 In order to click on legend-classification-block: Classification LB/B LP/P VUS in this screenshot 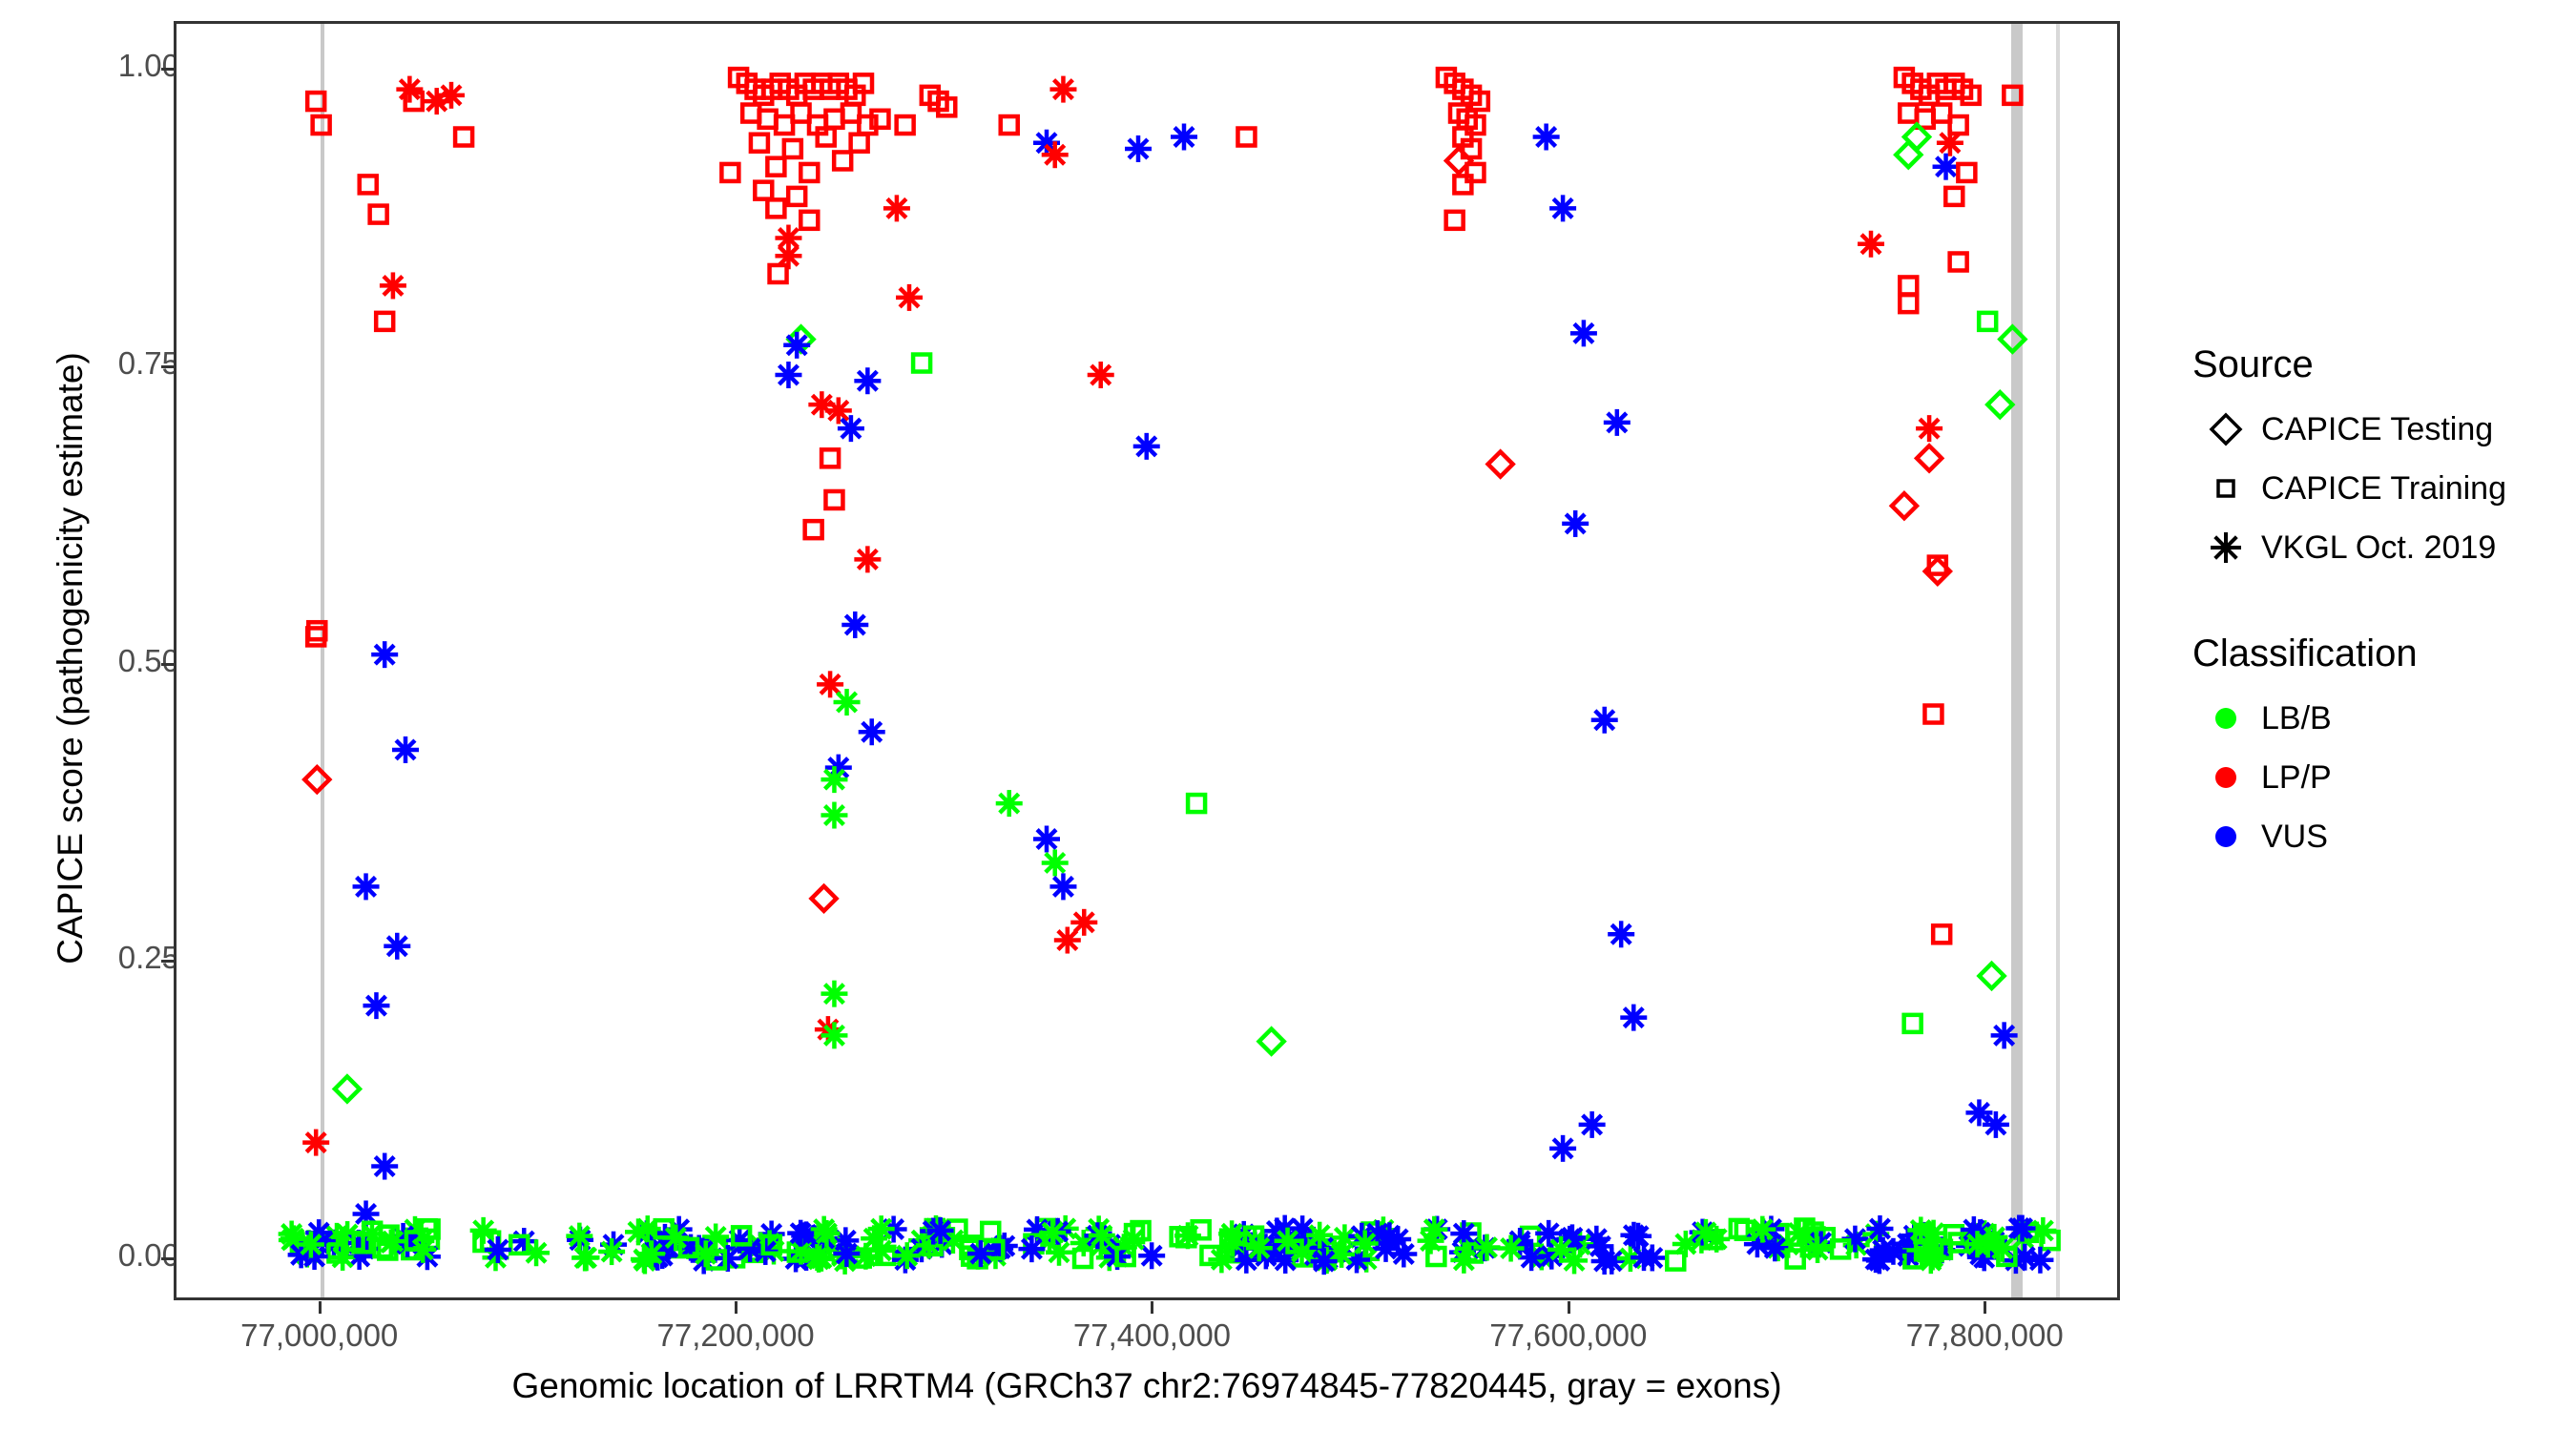, I will do `click(2381, 749)`.